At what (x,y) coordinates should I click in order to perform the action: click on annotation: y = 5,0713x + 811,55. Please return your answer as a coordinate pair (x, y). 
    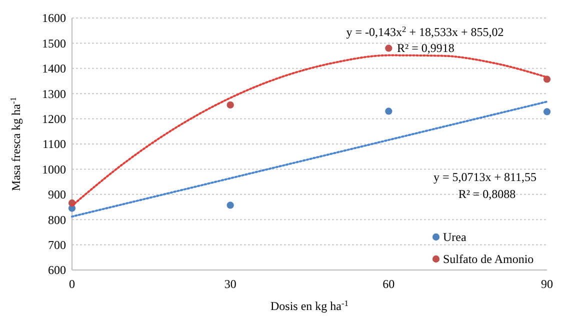
    Looking at the image, I should click on (485, 177).